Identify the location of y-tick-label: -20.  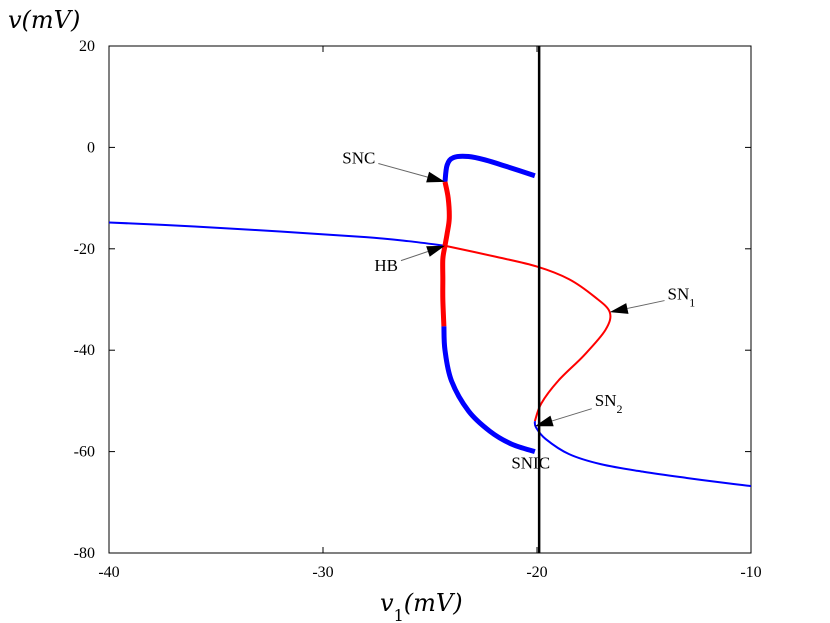
(84, 249).